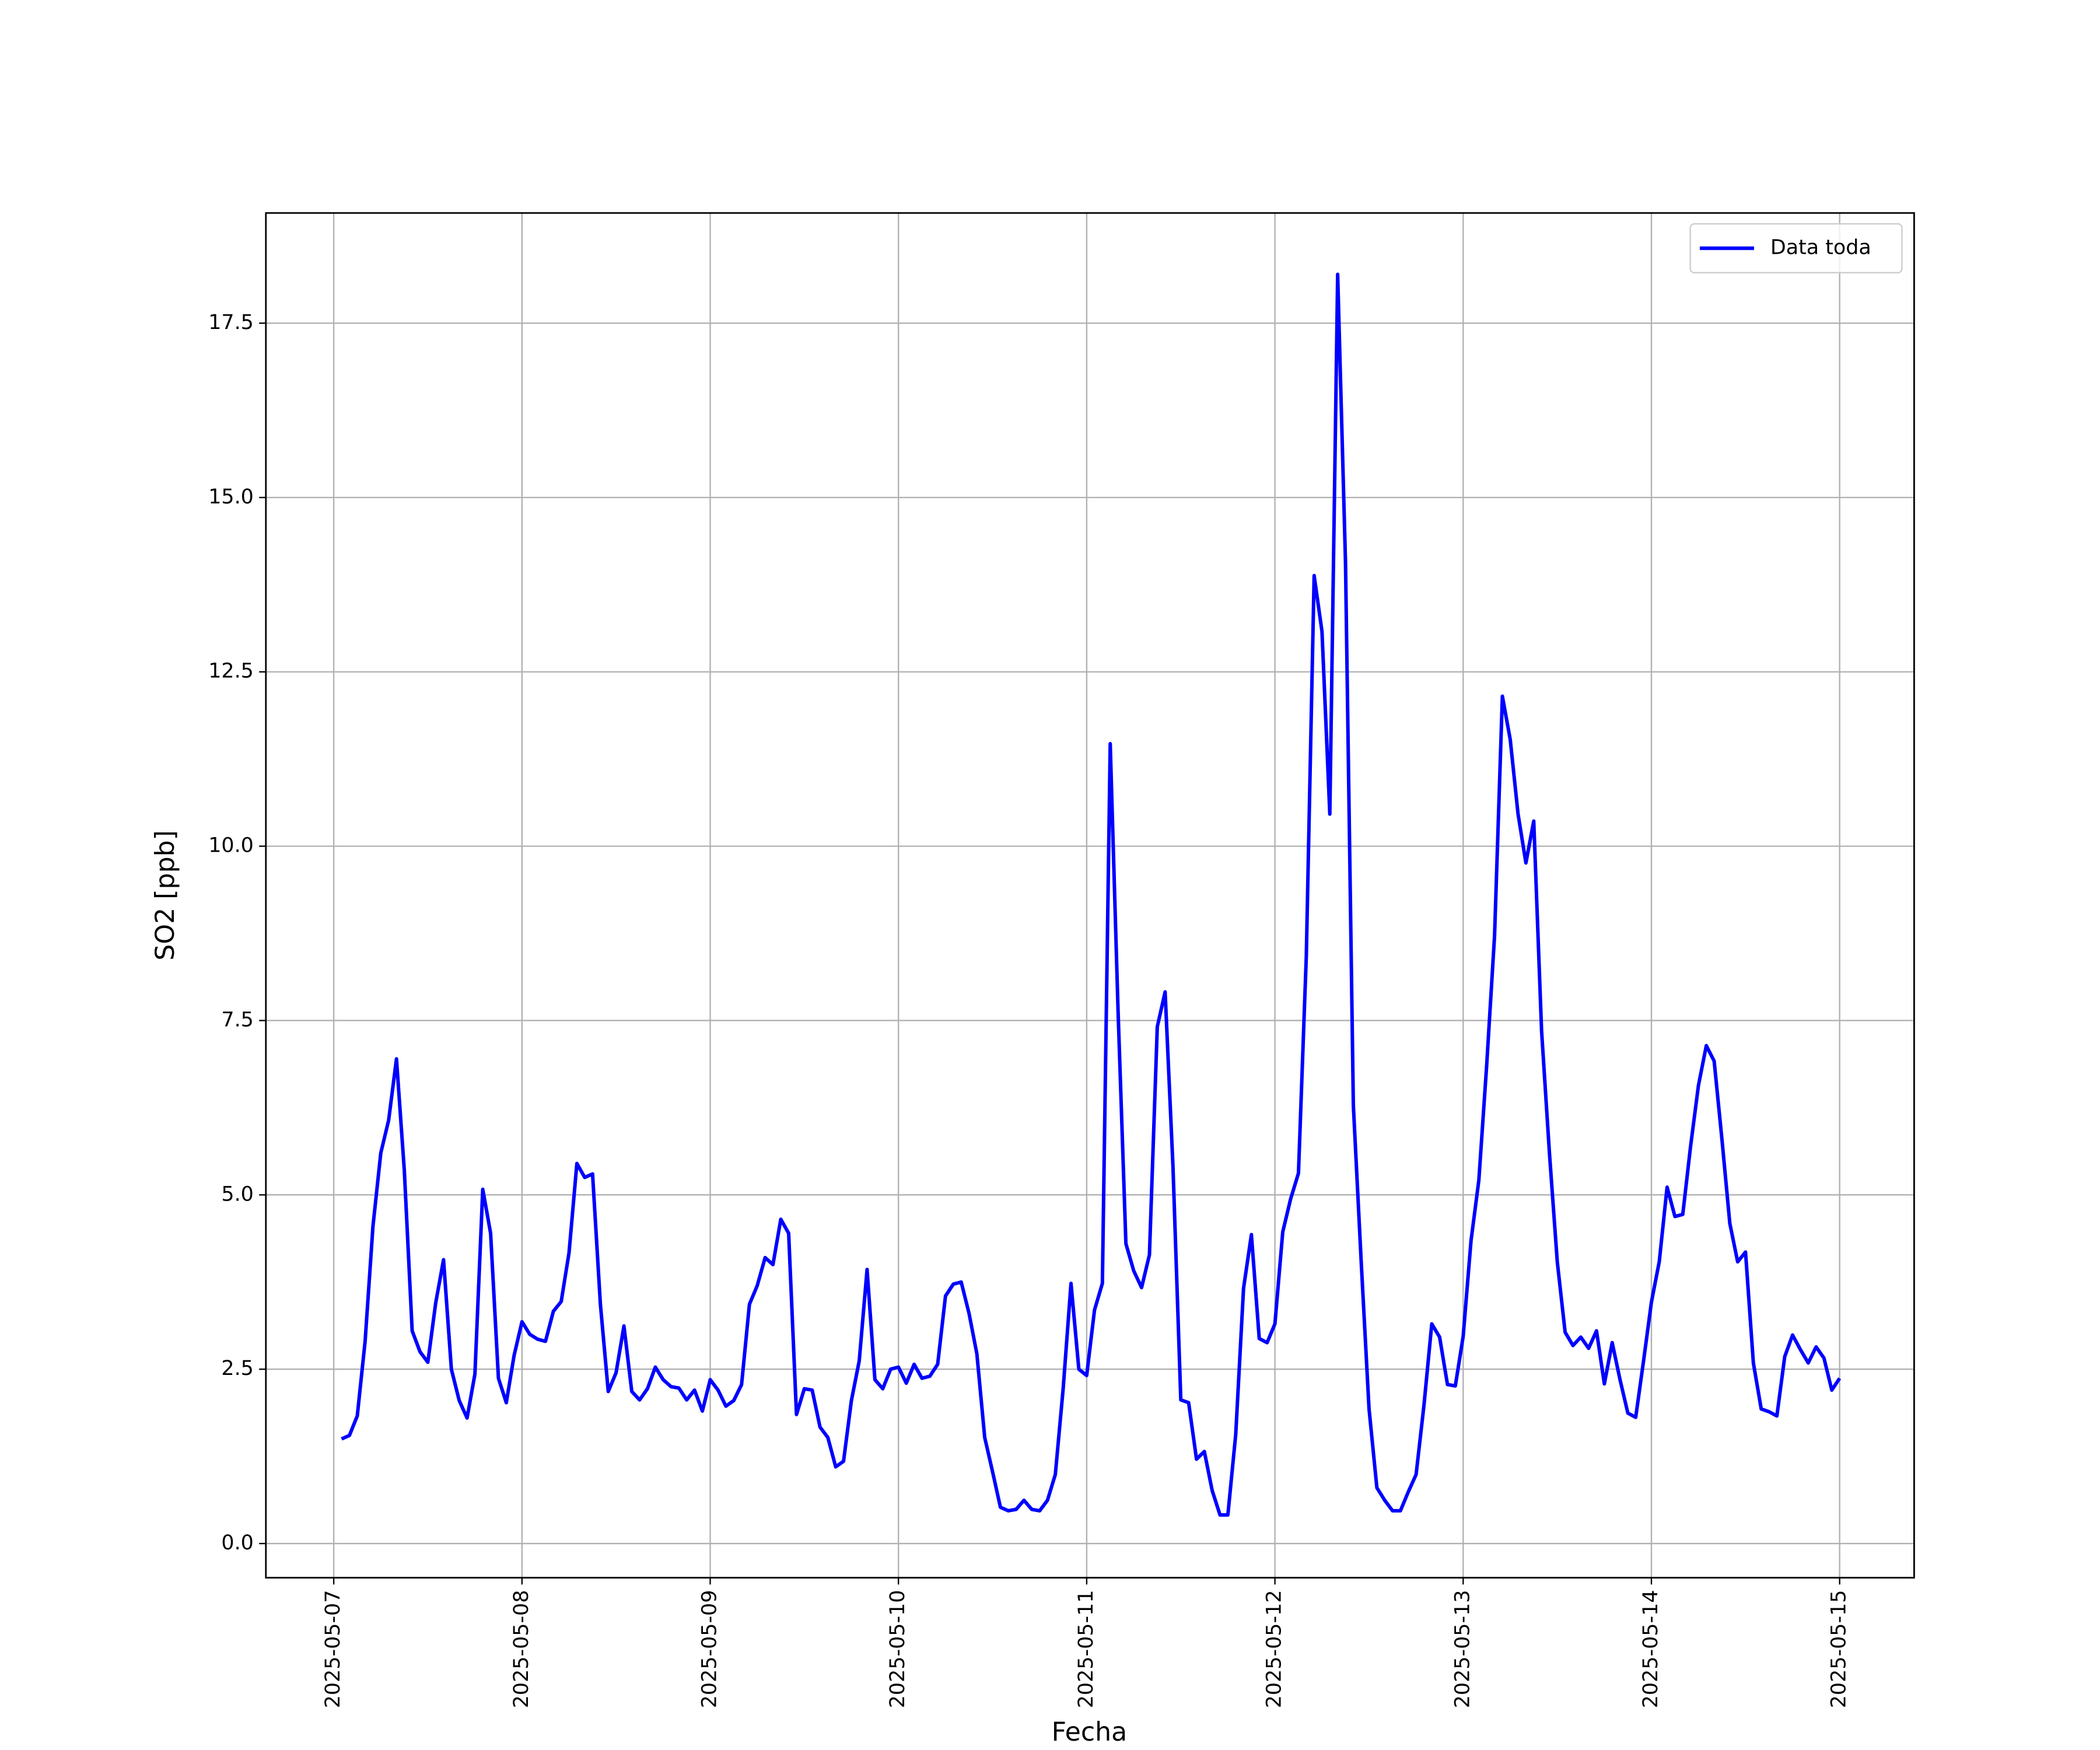  What do you see at coordinates (1650, 1650) in the screenshot?
I see `x-tick-label: 2025-05-14` at bounding box center [1650, 1650].